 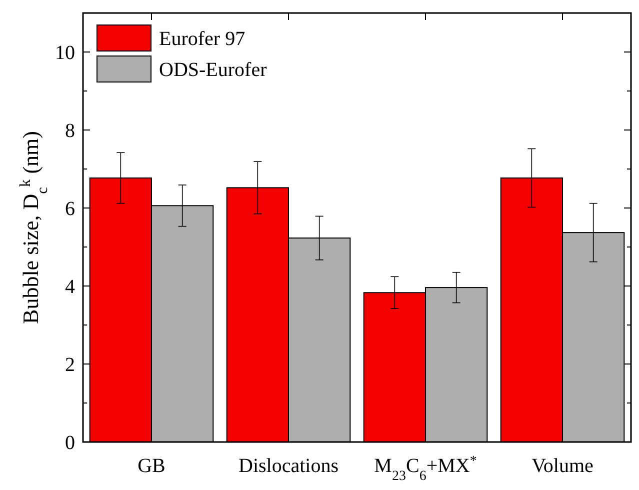 I want to click on legend-label: Eurofer 97, so click(x=202, y=39).